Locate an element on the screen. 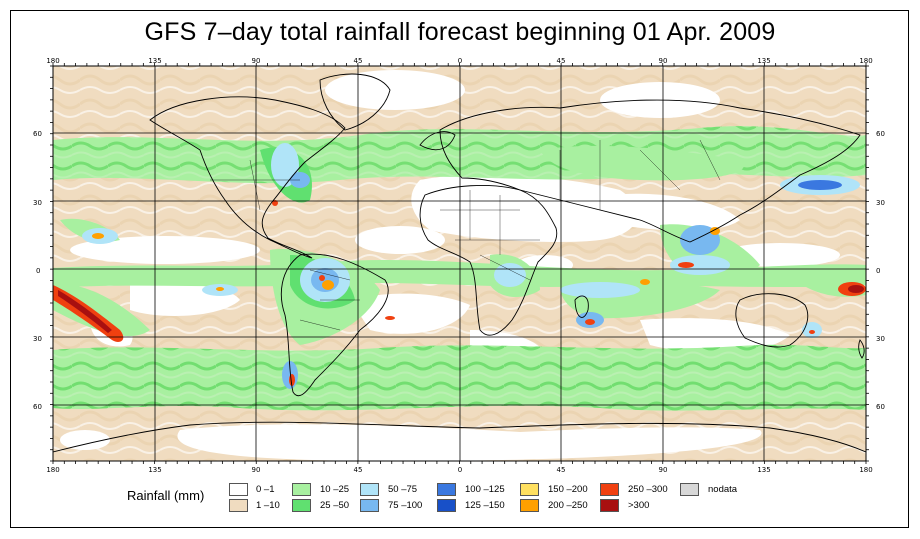 This screenshot has height=539, width=920. lat-left-0: 60 is located at coordinates (37, 134).